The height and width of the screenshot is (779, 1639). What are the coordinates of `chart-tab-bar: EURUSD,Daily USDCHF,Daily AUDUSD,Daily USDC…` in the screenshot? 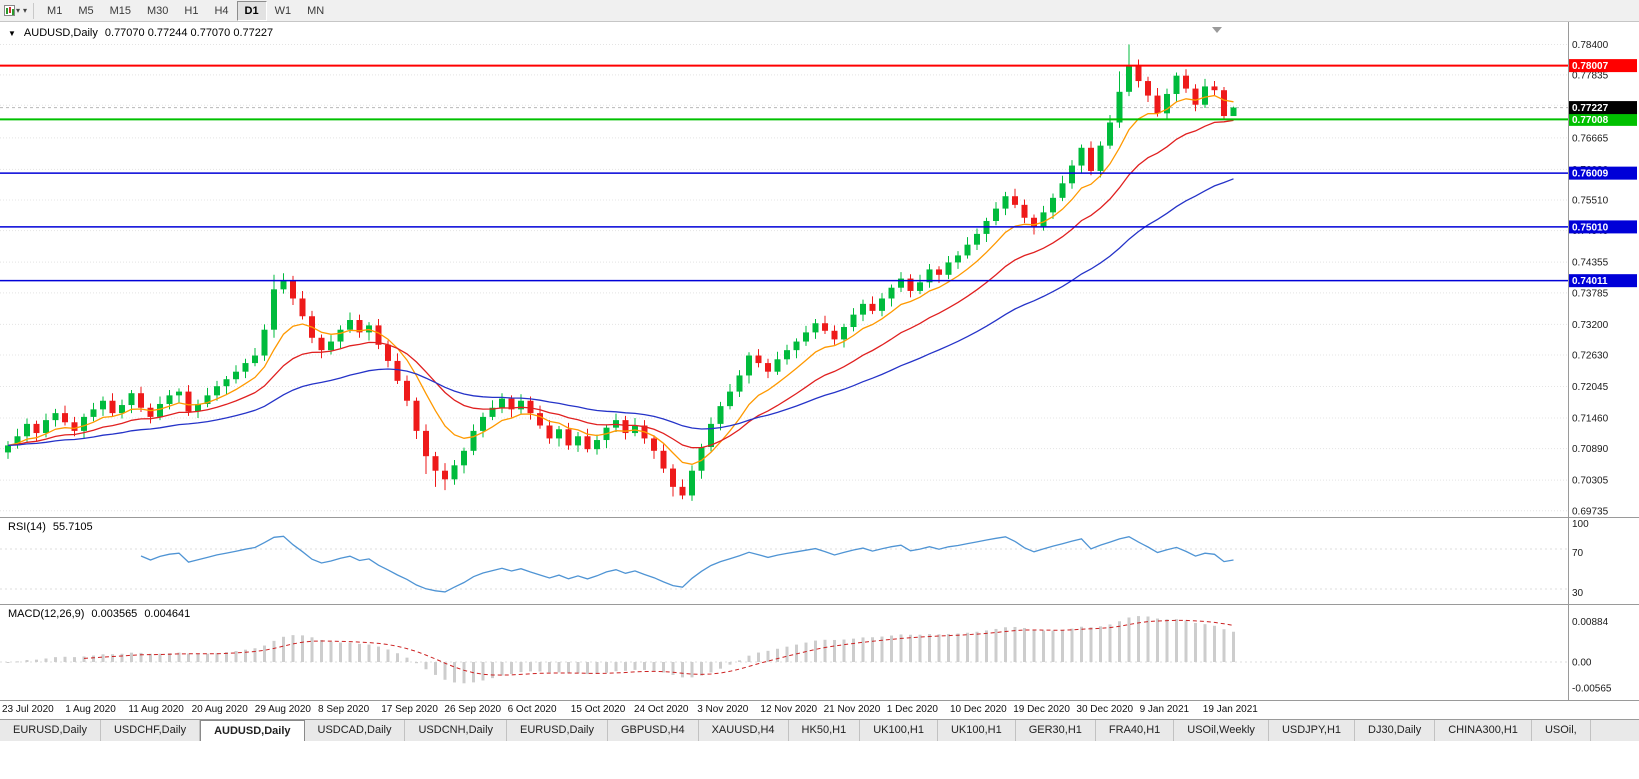 It's located at (819, 730).